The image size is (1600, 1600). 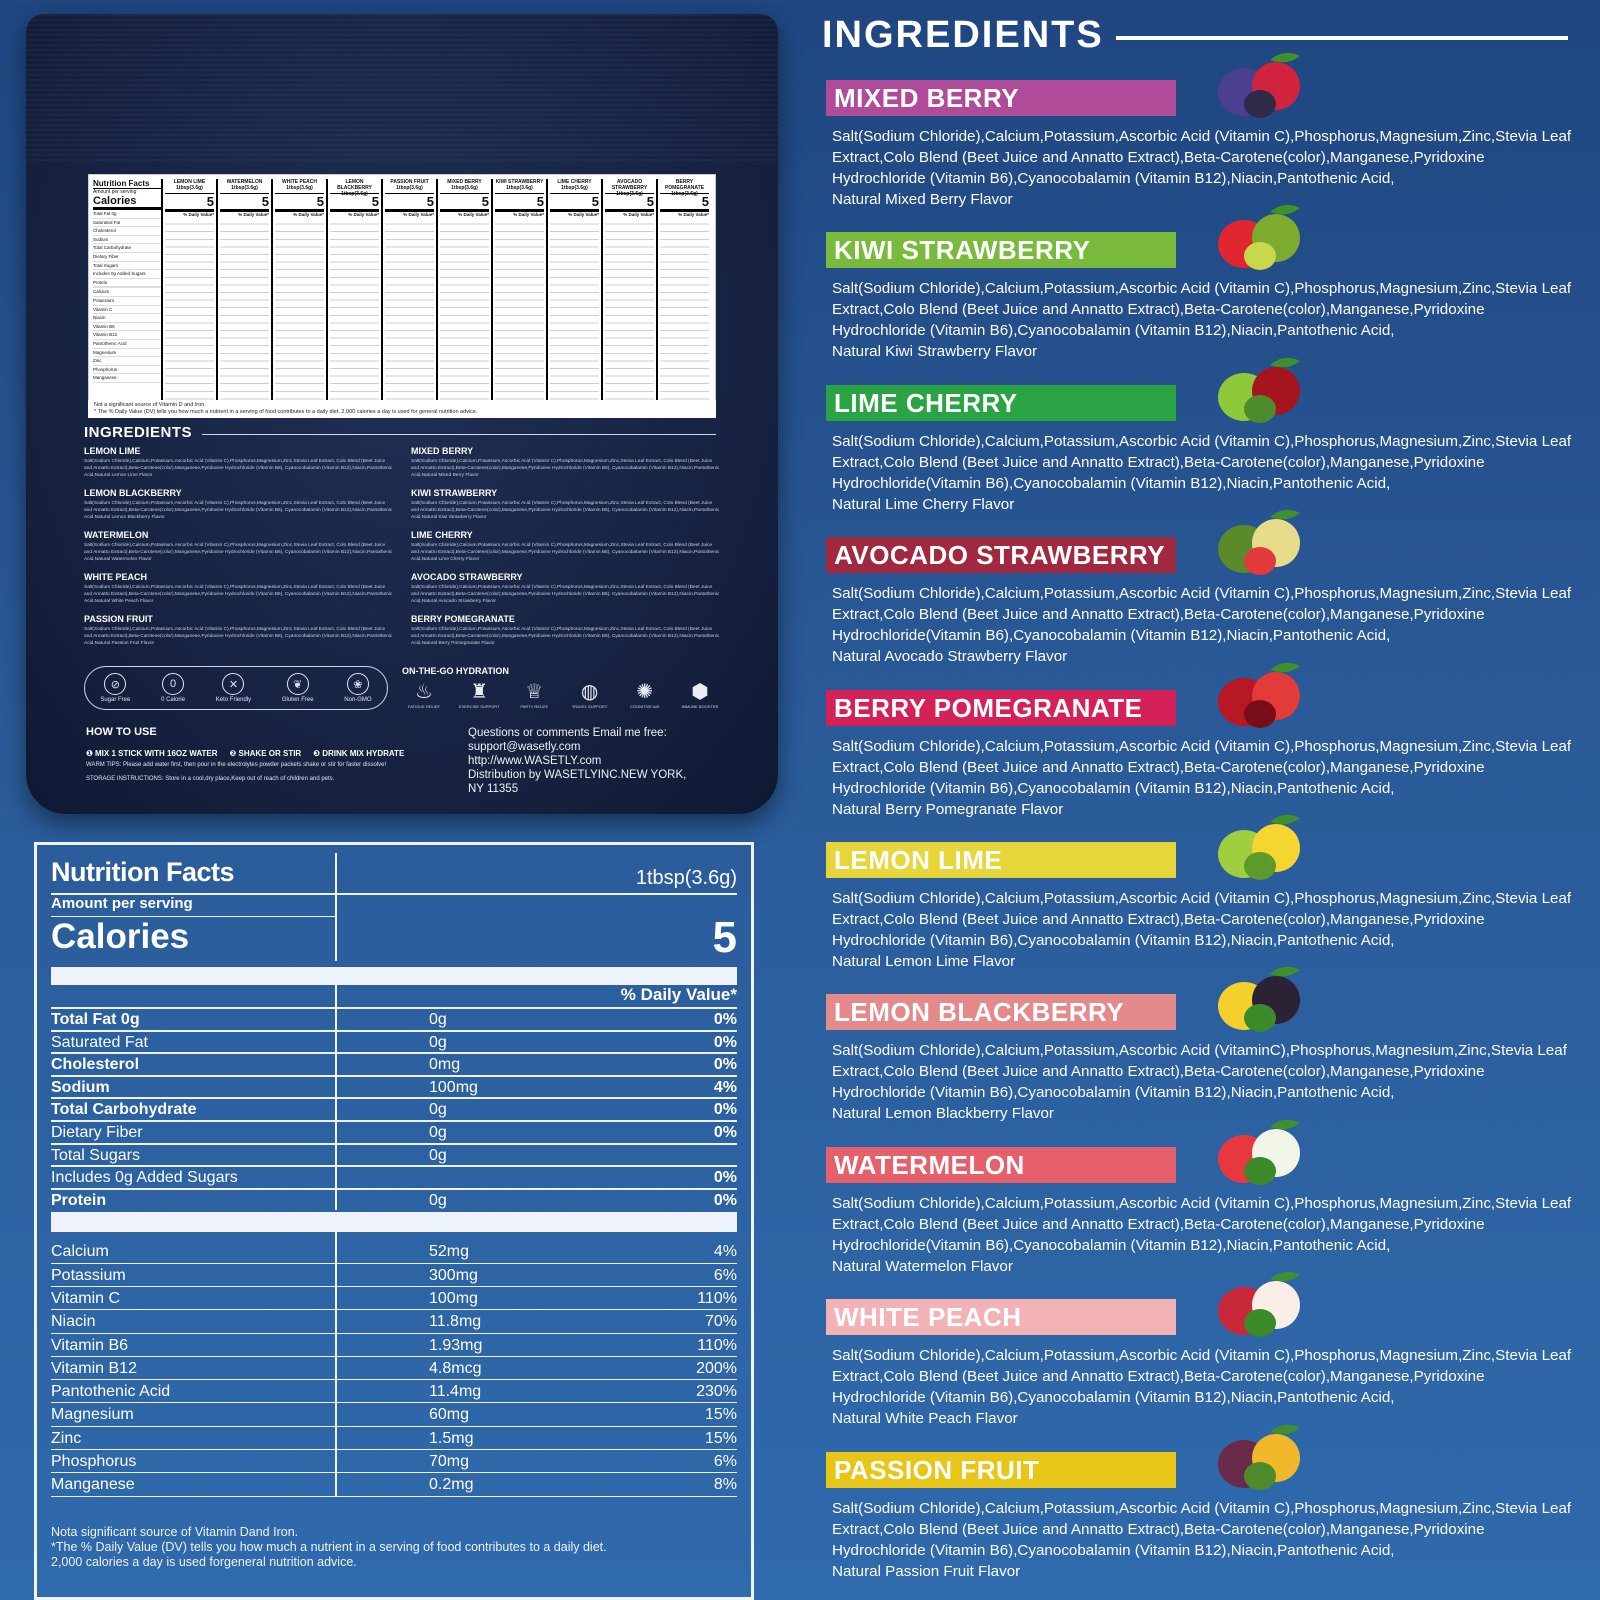 What do you see at coordinates (194, 1461) in the screenshot?
I see `vitamin-label: Phosphorus` at bounding box center [194, 1461].